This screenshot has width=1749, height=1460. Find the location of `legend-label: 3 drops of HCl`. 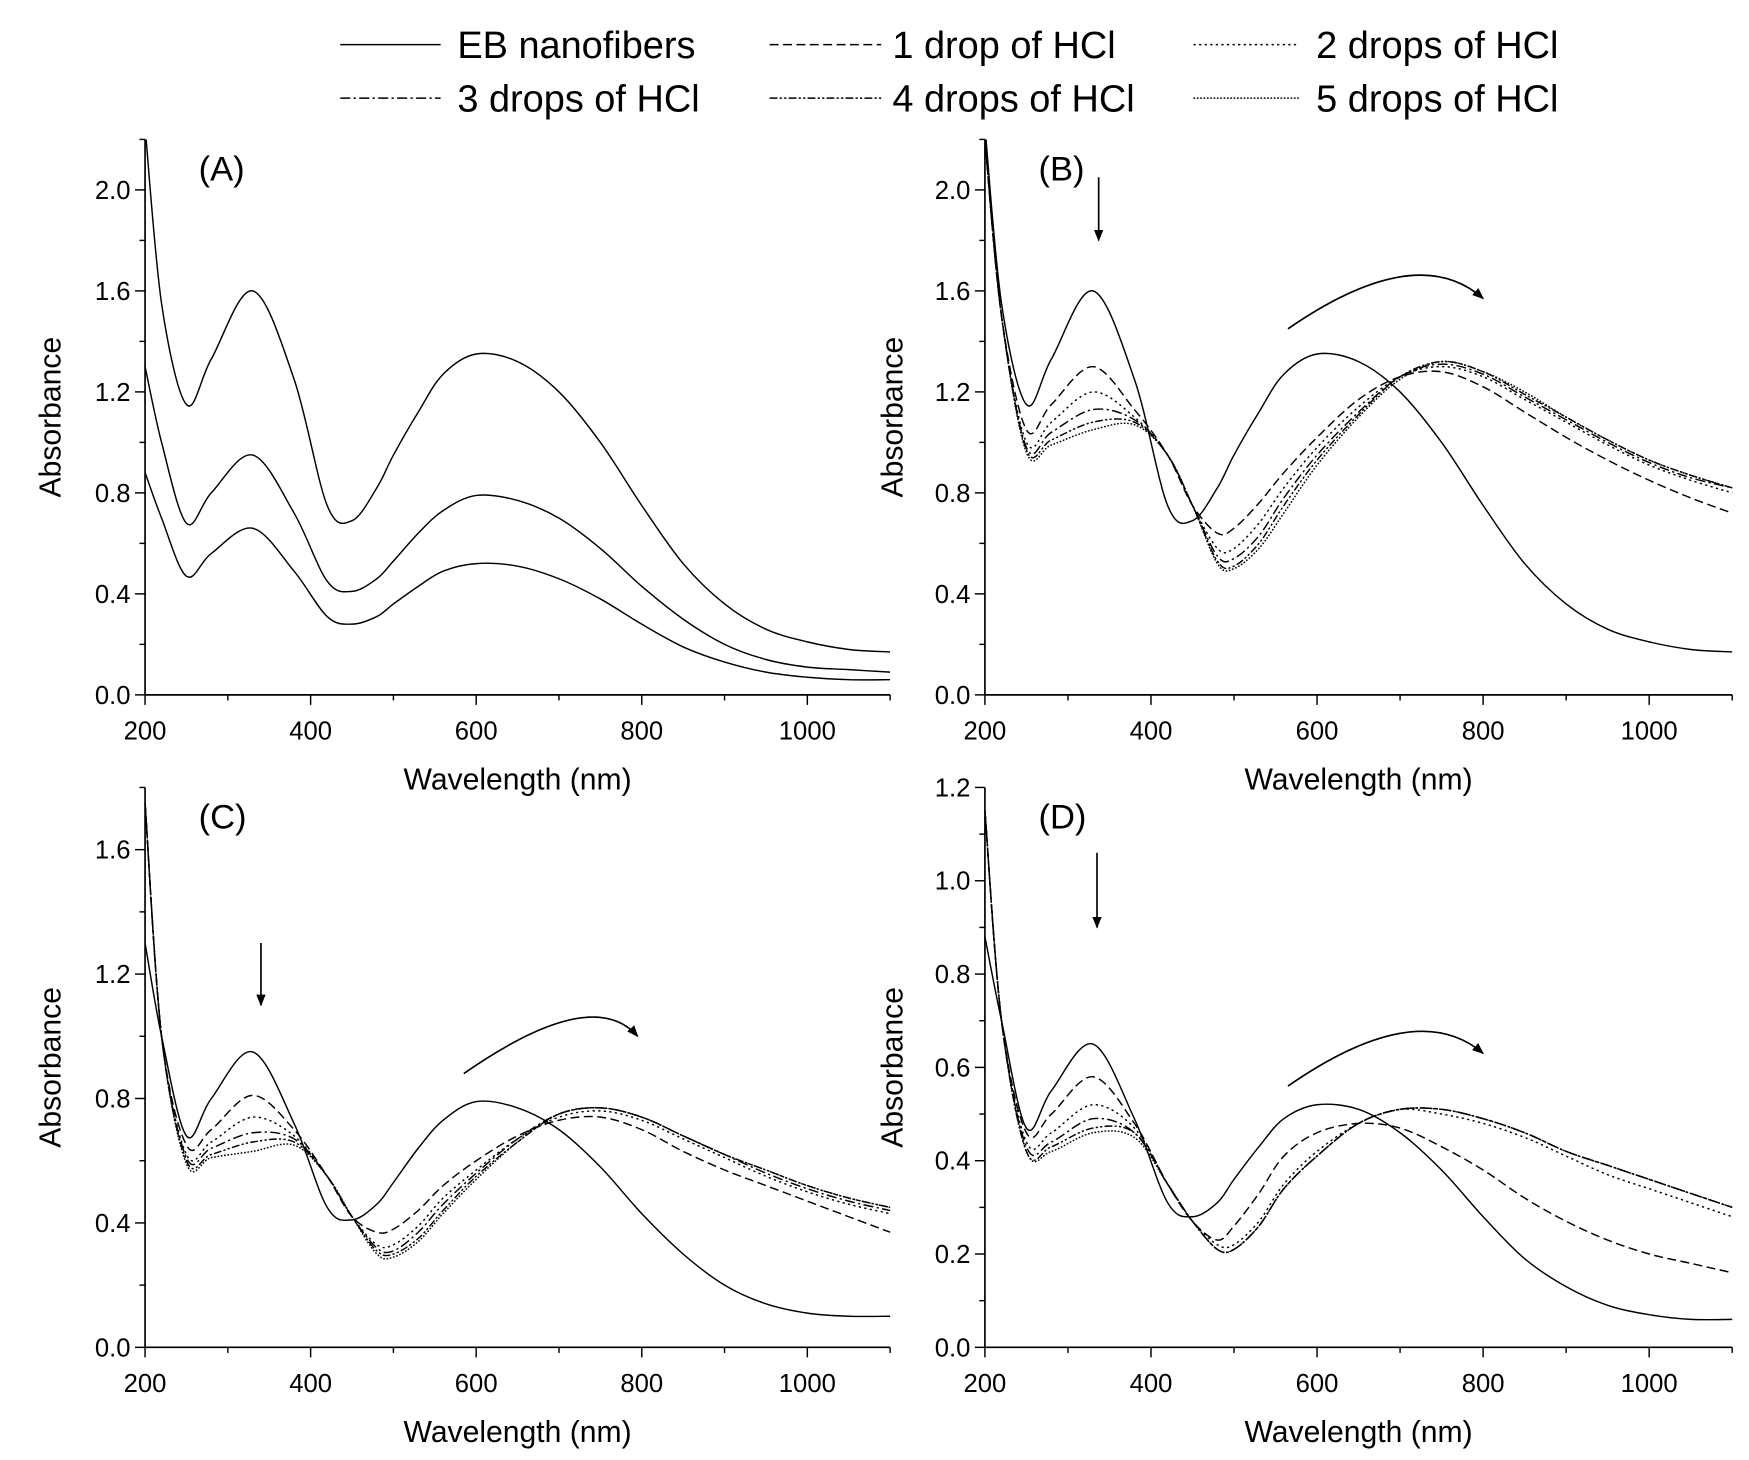

legend-label: 3 drops of HCl is located at coordinates (578, 100).